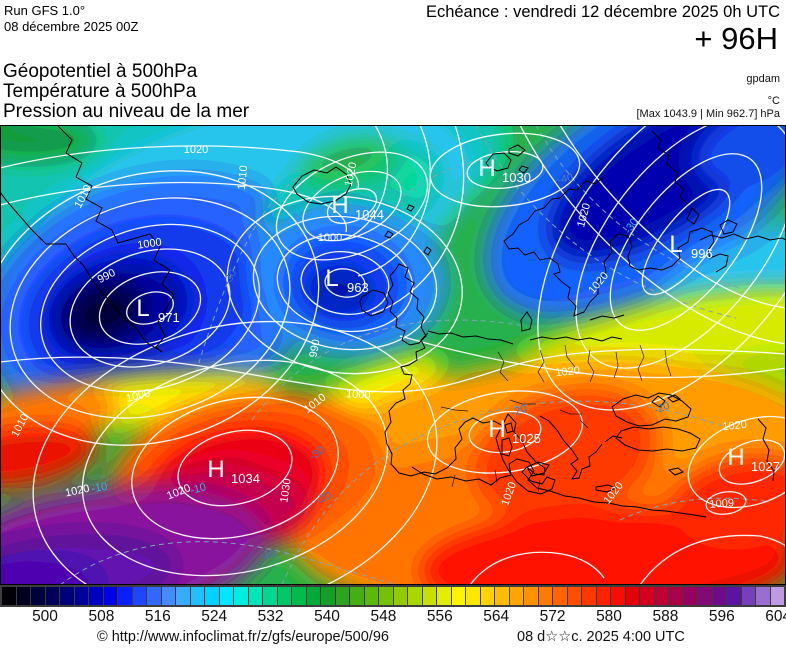 This screenshot has height=648, width=786. I want to click on pressure-minmax-label: [Max 1043.9 | Min 962.7] hPa, so click(708, 114).